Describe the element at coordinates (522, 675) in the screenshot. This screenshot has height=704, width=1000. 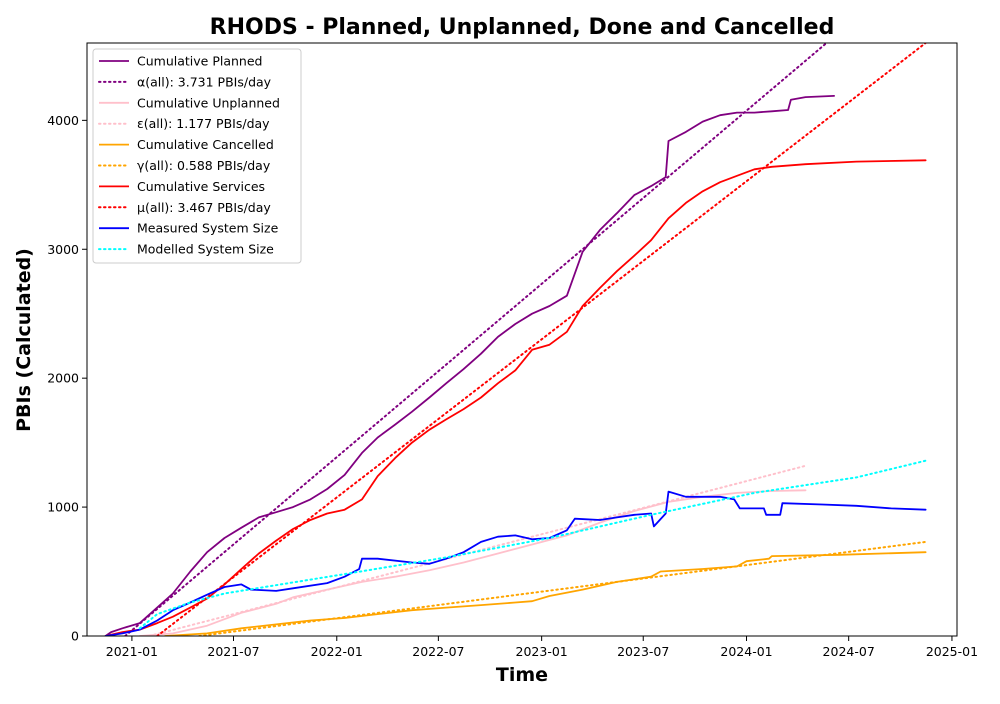
I see `x-axis-label: Time` at that location.